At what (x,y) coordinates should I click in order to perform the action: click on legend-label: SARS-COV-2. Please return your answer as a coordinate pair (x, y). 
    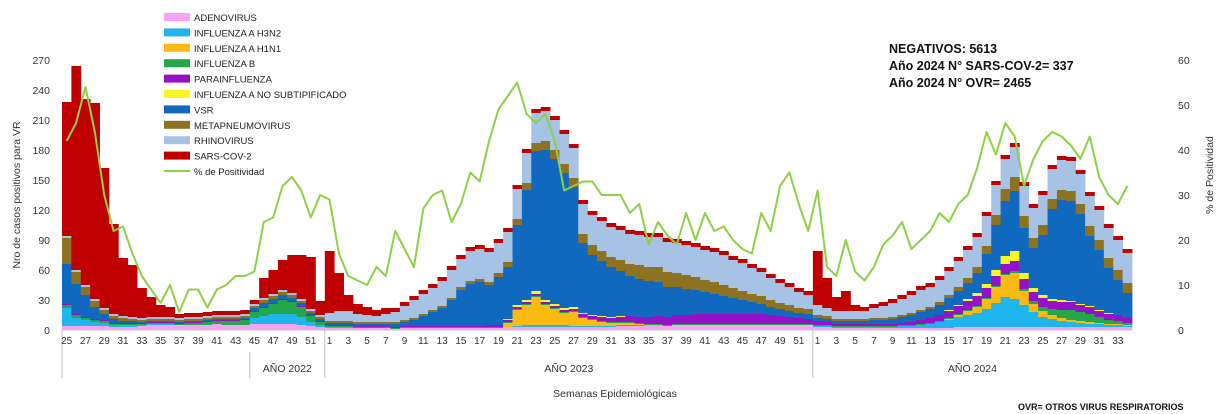
    Looking at the image, I should click on (223, 157).